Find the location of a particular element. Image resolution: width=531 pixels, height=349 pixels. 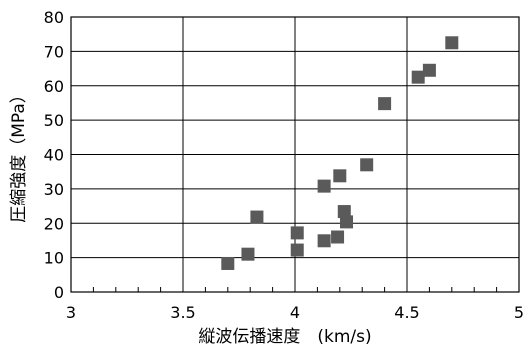

y-tick-label: 0 is located at coordinates (59, 292).